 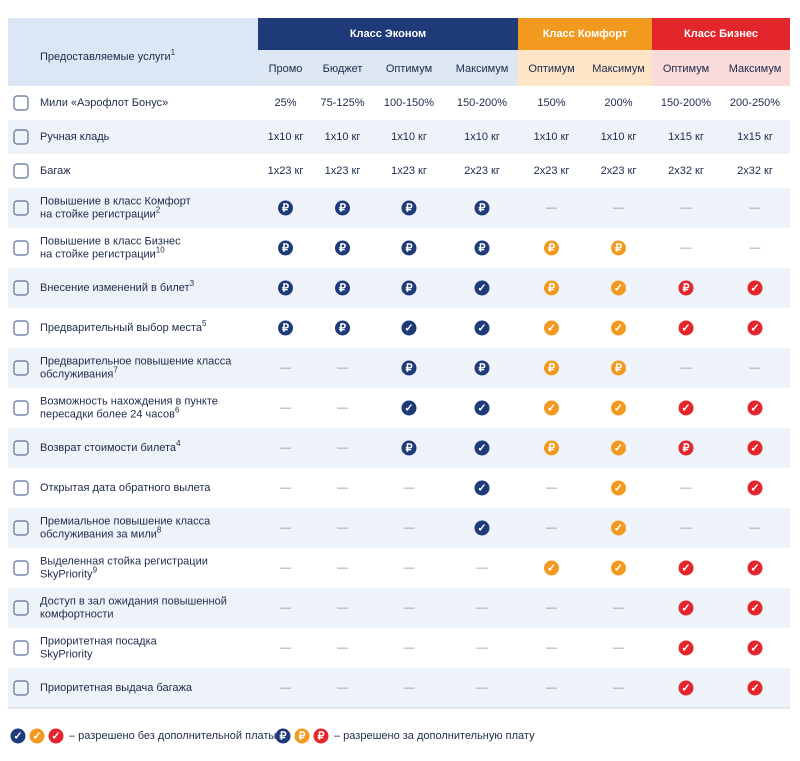 I want to click on row-label: Предварительный выбор места5, so click(x=123, y=326).